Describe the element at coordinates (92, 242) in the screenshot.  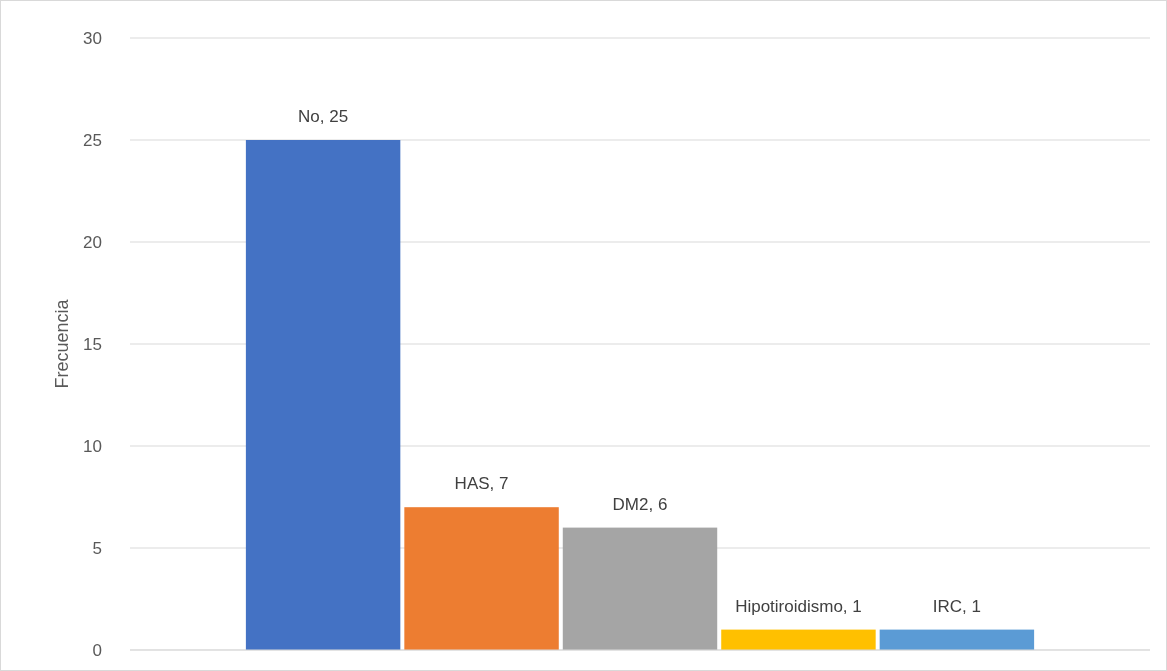
I see `y-tick-label: 20` at that location.